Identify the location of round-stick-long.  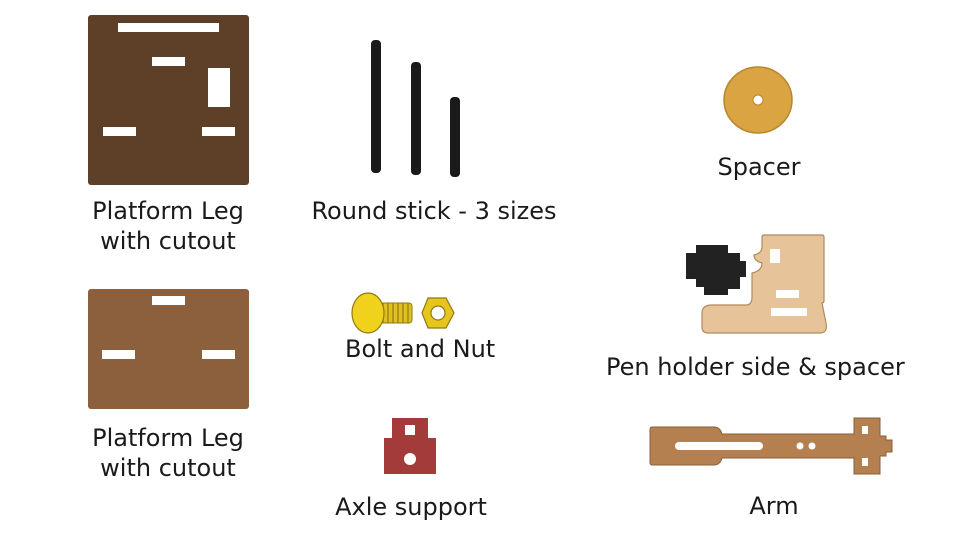
(376, 106).